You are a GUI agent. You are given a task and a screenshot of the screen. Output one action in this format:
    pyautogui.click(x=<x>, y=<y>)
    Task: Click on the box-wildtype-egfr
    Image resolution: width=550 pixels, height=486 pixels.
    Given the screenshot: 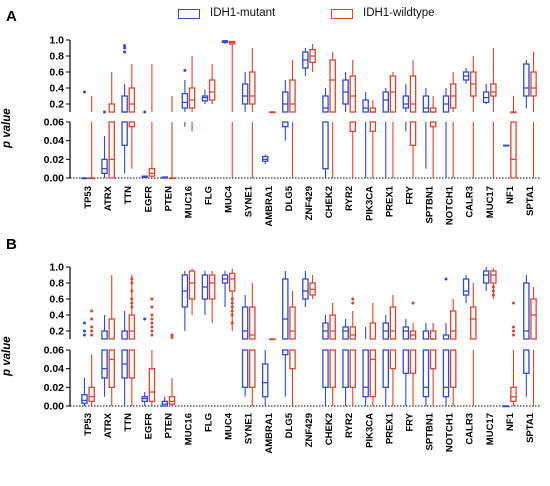 What is the action you would take?
    pyautogui.click(x=152, y=351)
    